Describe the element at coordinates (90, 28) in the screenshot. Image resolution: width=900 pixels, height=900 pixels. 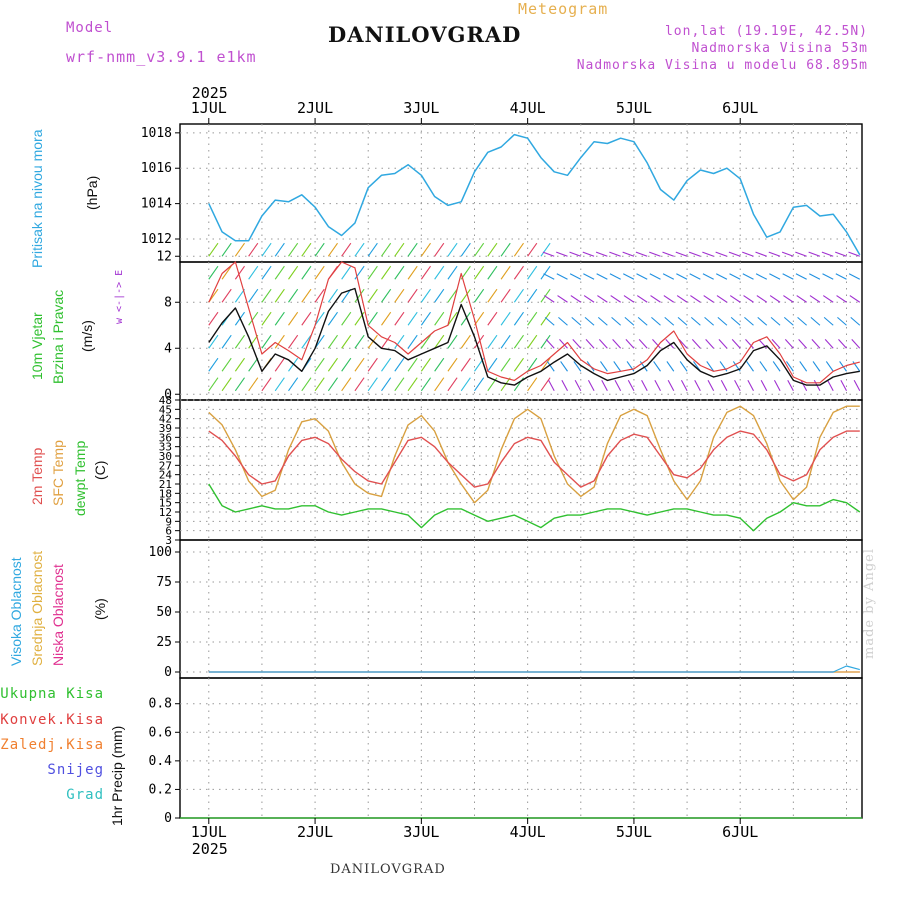
I see `model-label: Model` at that location.